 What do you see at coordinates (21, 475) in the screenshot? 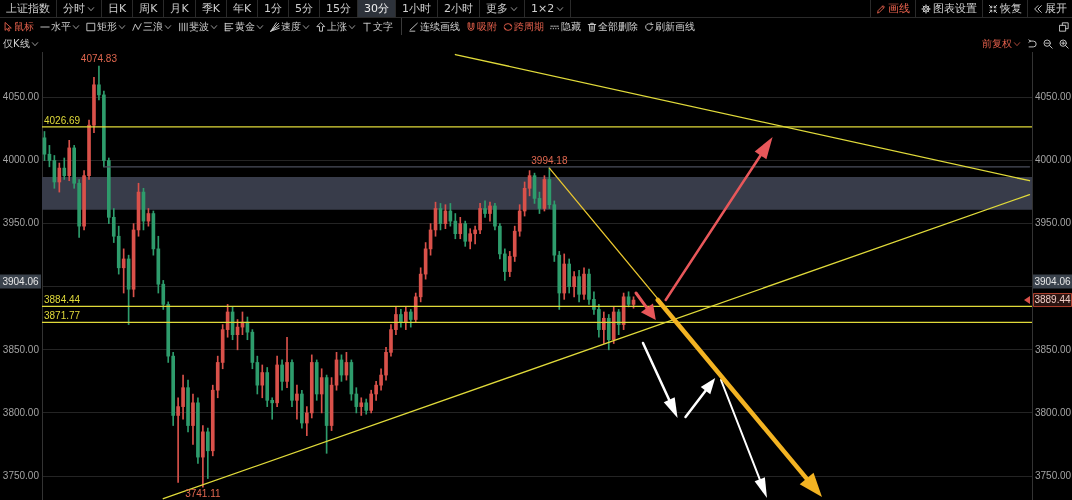
I see `y-tick-label: 3750.00` at bounding box center [21, 475].